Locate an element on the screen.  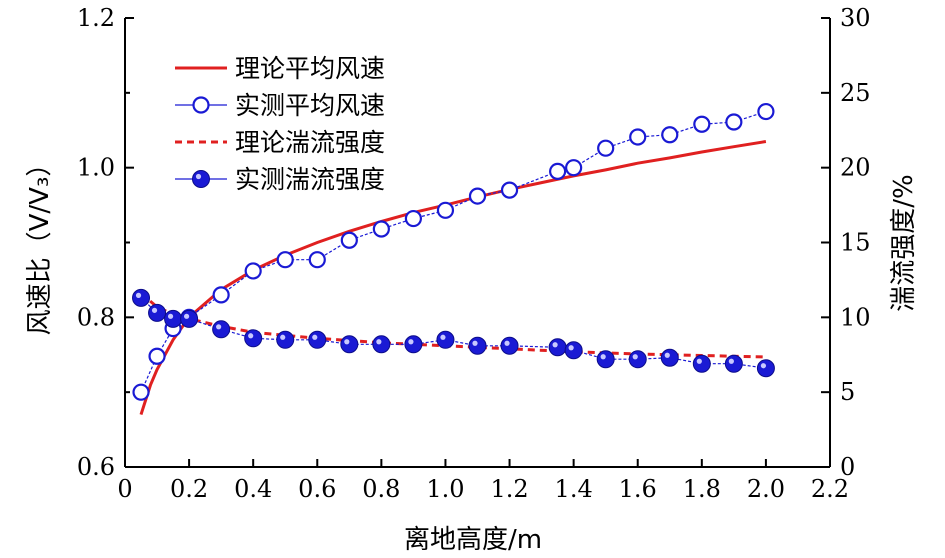
legend-label: 理论平均风速 is located at coordinates (310, 68).